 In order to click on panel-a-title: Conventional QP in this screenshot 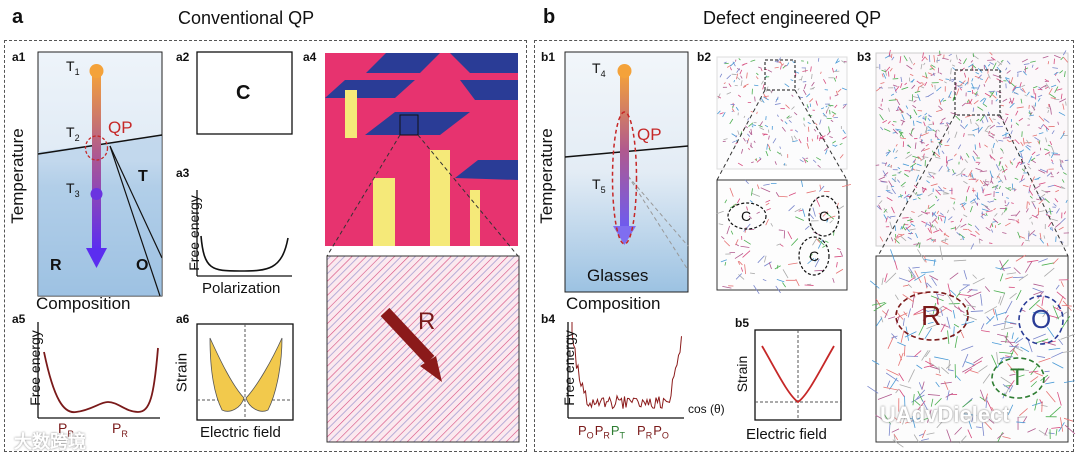, I will do `click(246, 18)`.